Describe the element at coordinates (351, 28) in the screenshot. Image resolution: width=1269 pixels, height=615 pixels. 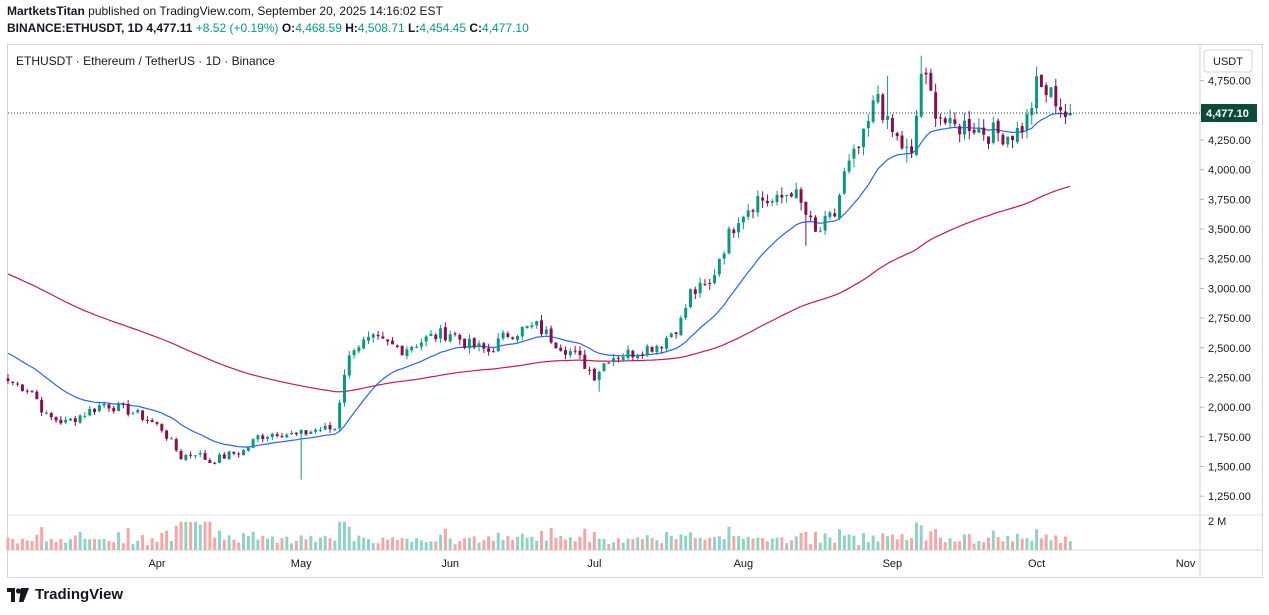
I see `high-label: H:` at that location.